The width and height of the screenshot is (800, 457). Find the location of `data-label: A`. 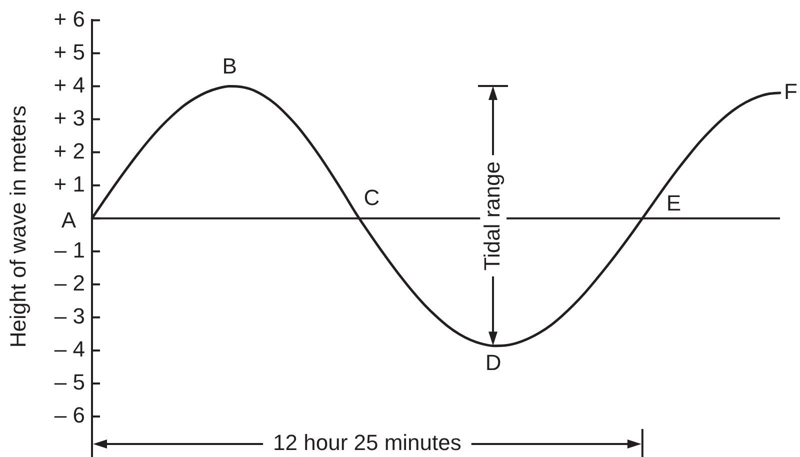

data-label: A is located at coordinates (68, 219).